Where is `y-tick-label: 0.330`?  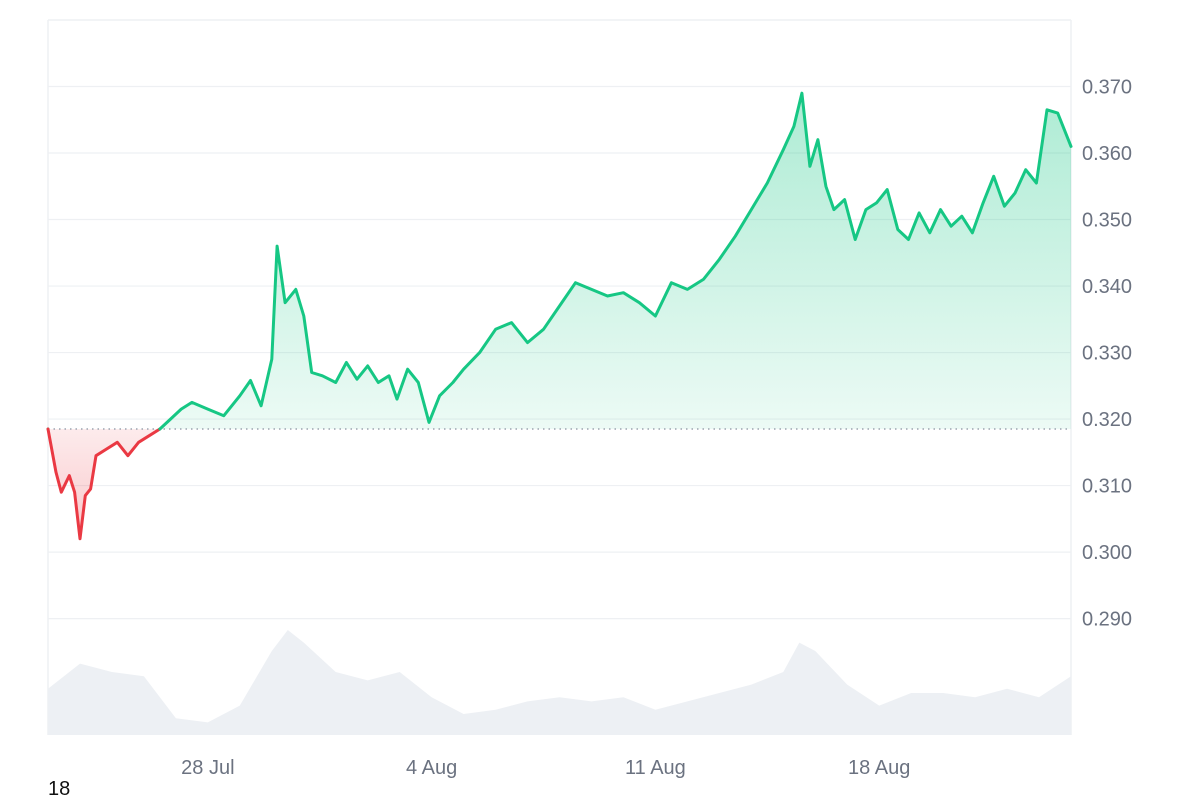 y-tick-label: 0.330 is located at coordinates (1107, 354).